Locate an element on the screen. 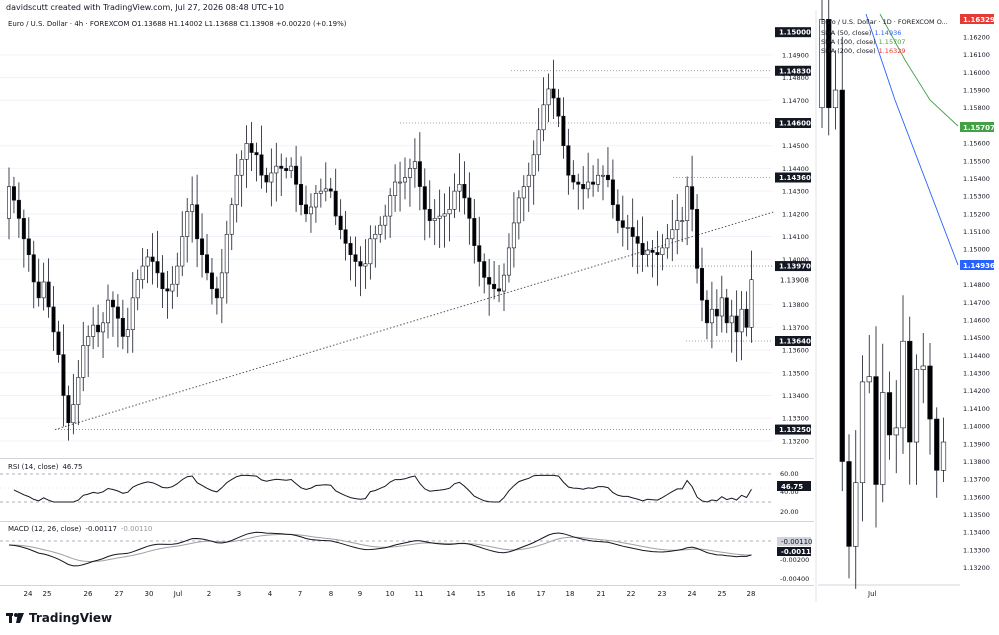 The image size is (999, 635). y-tick-label: 1.14400 is located at coordinates (795, 169).